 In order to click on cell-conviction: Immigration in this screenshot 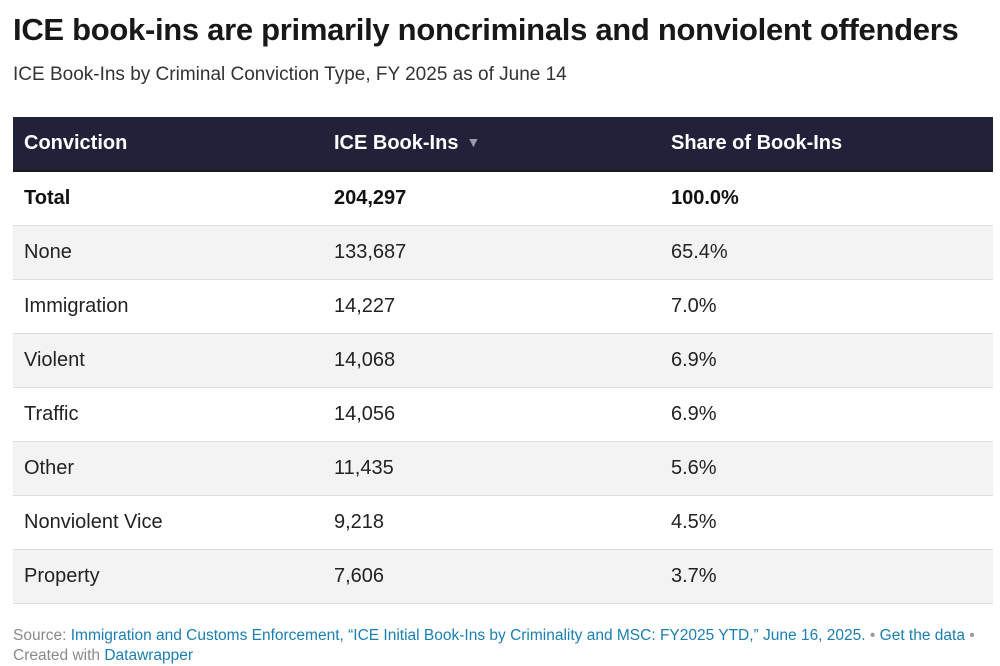, I will do `click(168, 306)`.